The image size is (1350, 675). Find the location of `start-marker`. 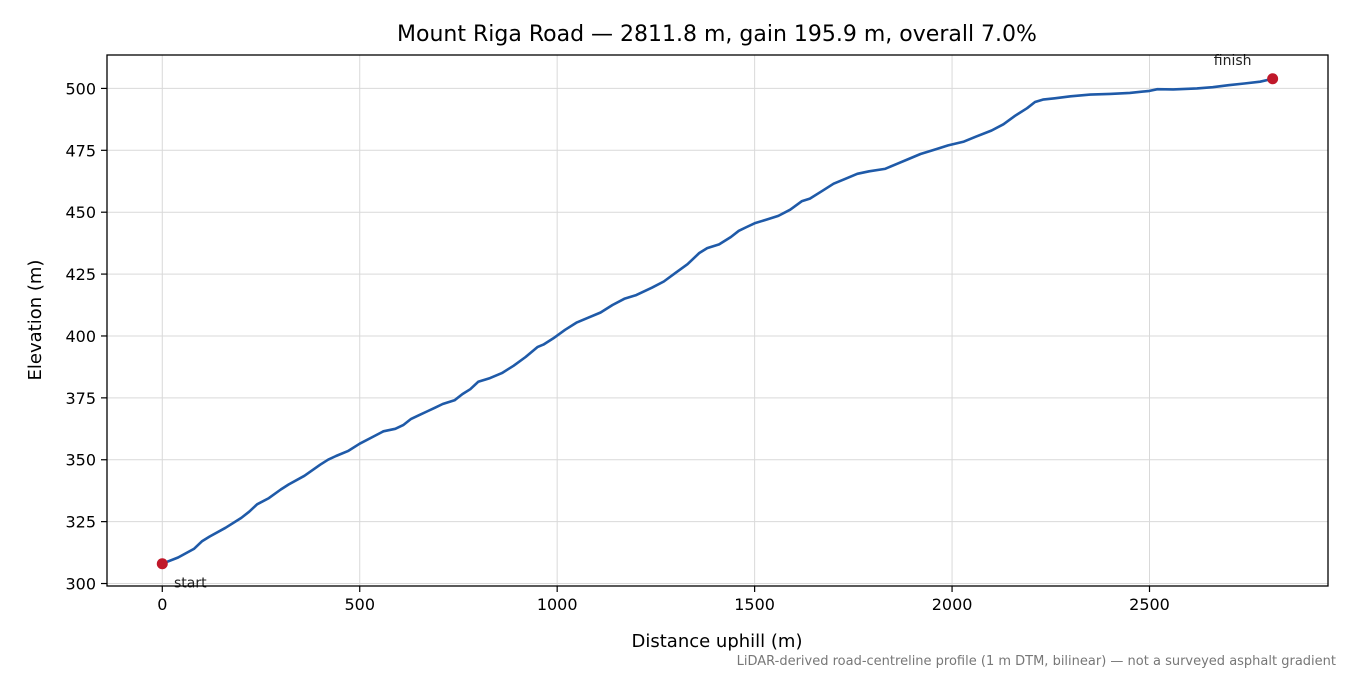

start-marker is located at coordinates (162, 564).